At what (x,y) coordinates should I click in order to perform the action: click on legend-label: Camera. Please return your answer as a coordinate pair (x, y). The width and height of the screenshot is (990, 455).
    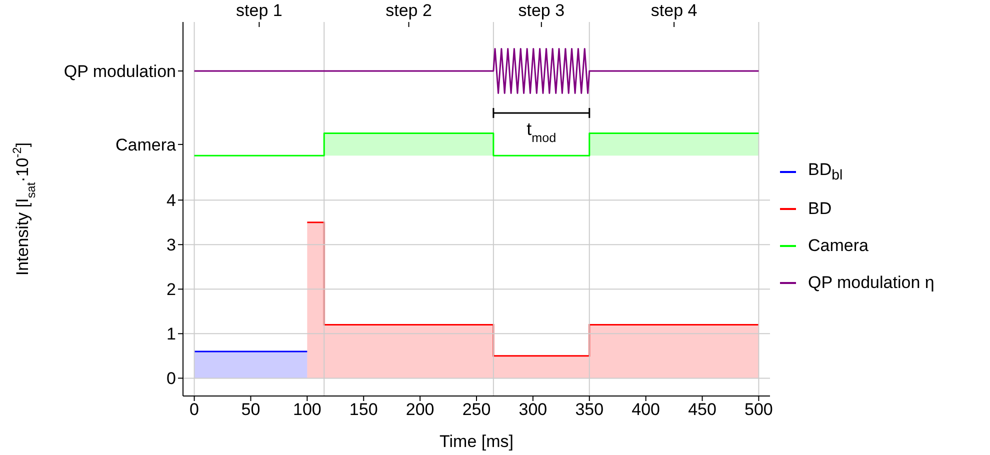
    Looking at the image, I should click on (838, 246).